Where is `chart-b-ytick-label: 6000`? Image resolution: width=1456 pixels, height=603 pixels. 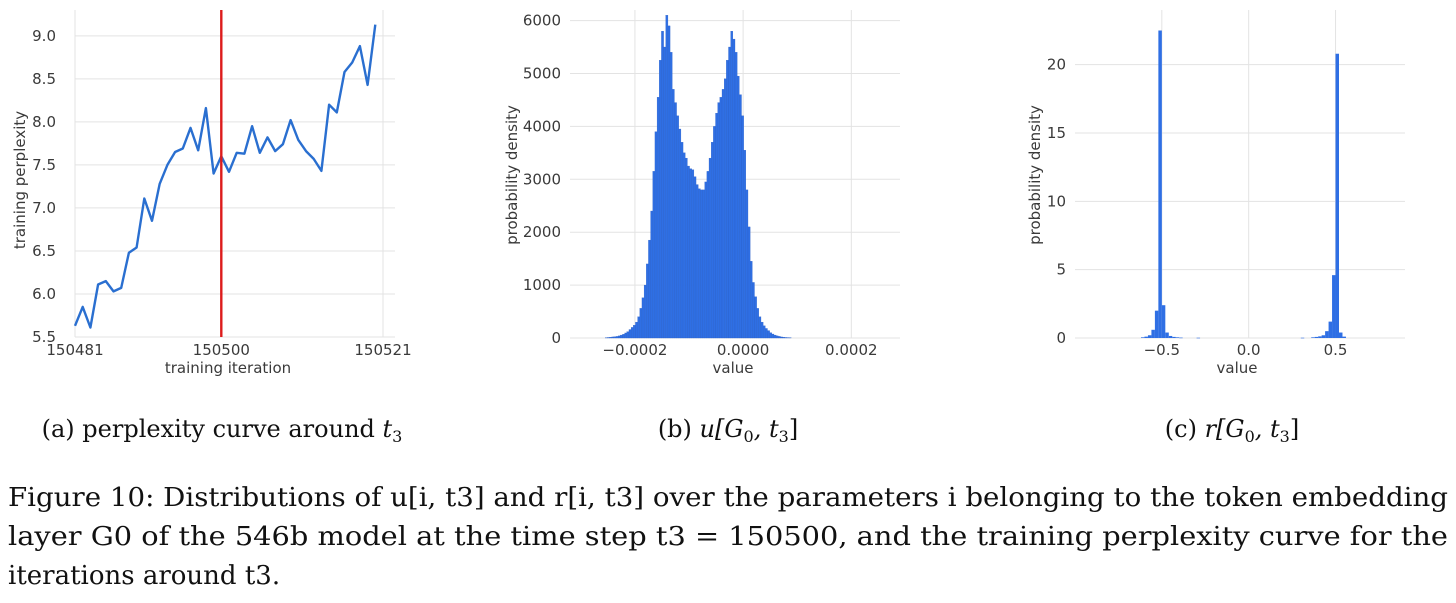 chart-b-ytick-label: 6000 is located at coordinates (542, 21).